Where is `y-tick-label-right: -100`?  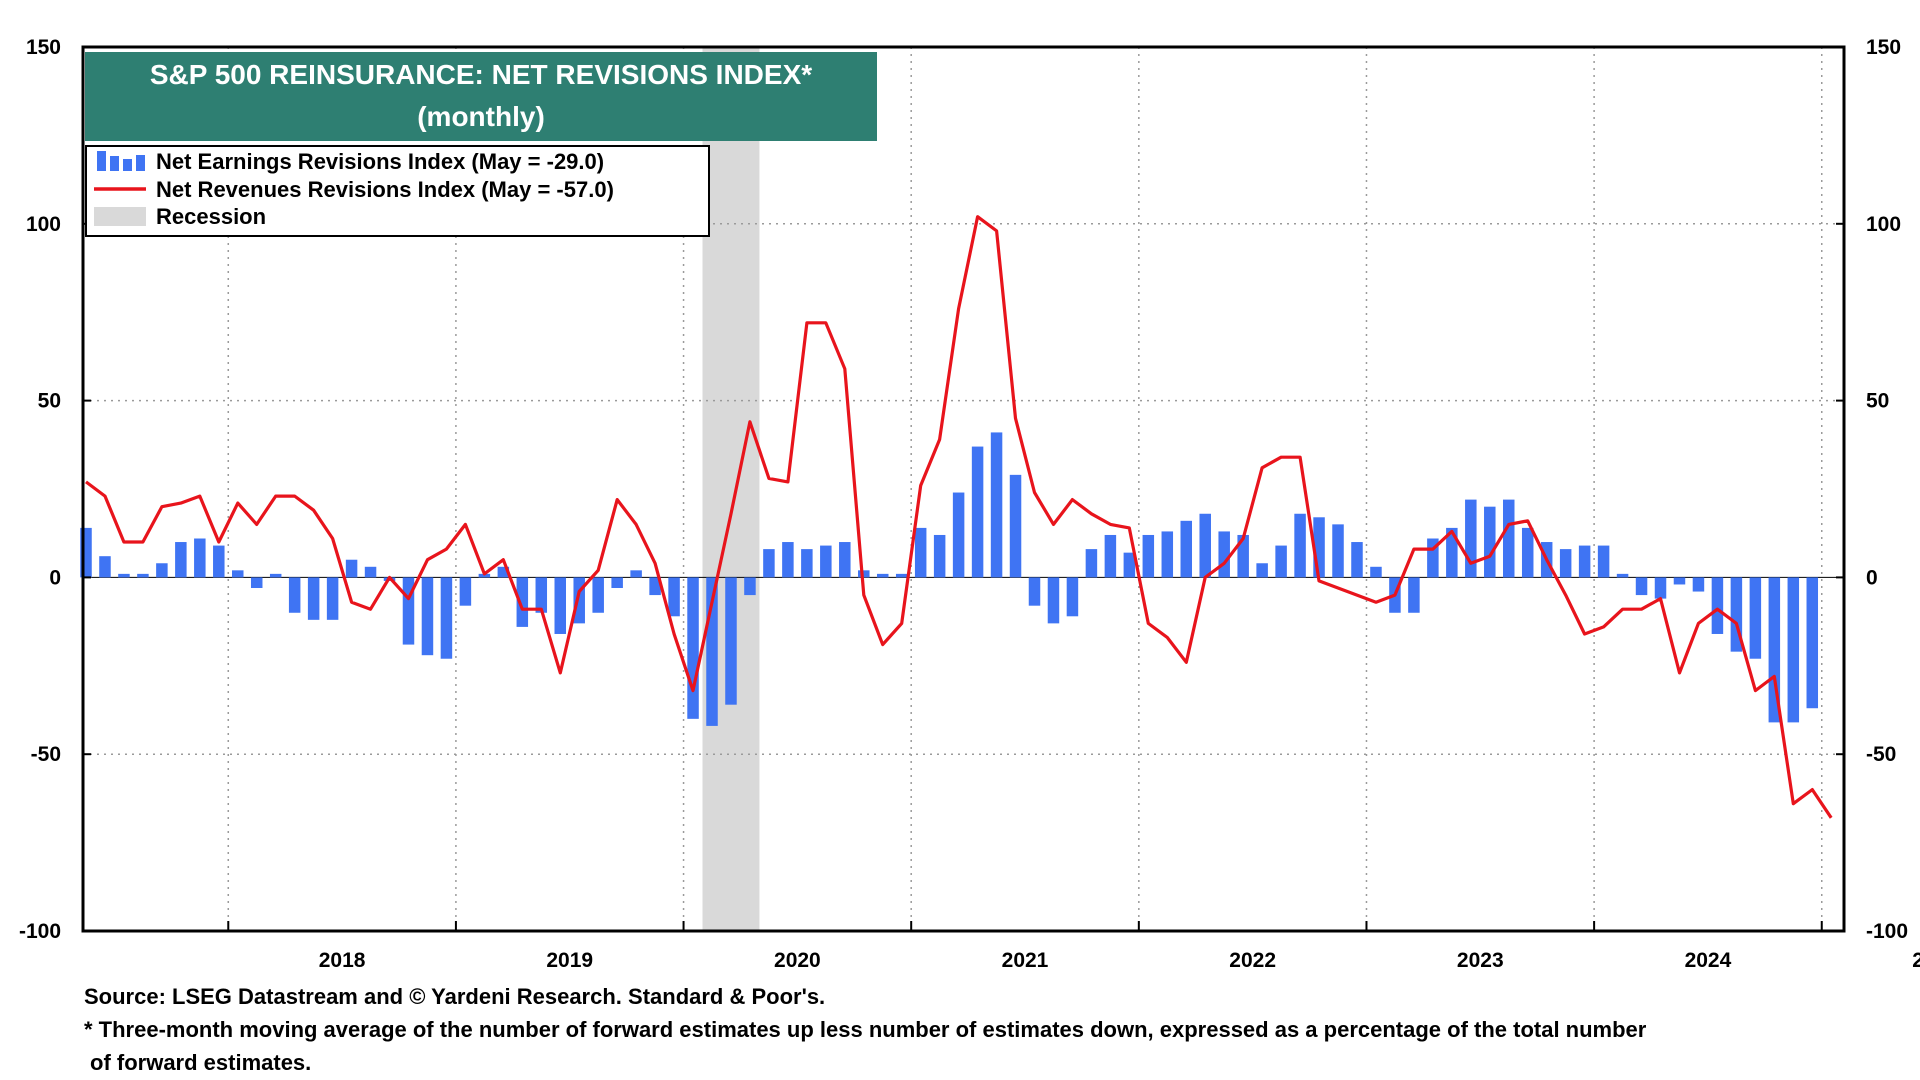 y-tick-label-right: -100 is located at coordinates (1887, 931).